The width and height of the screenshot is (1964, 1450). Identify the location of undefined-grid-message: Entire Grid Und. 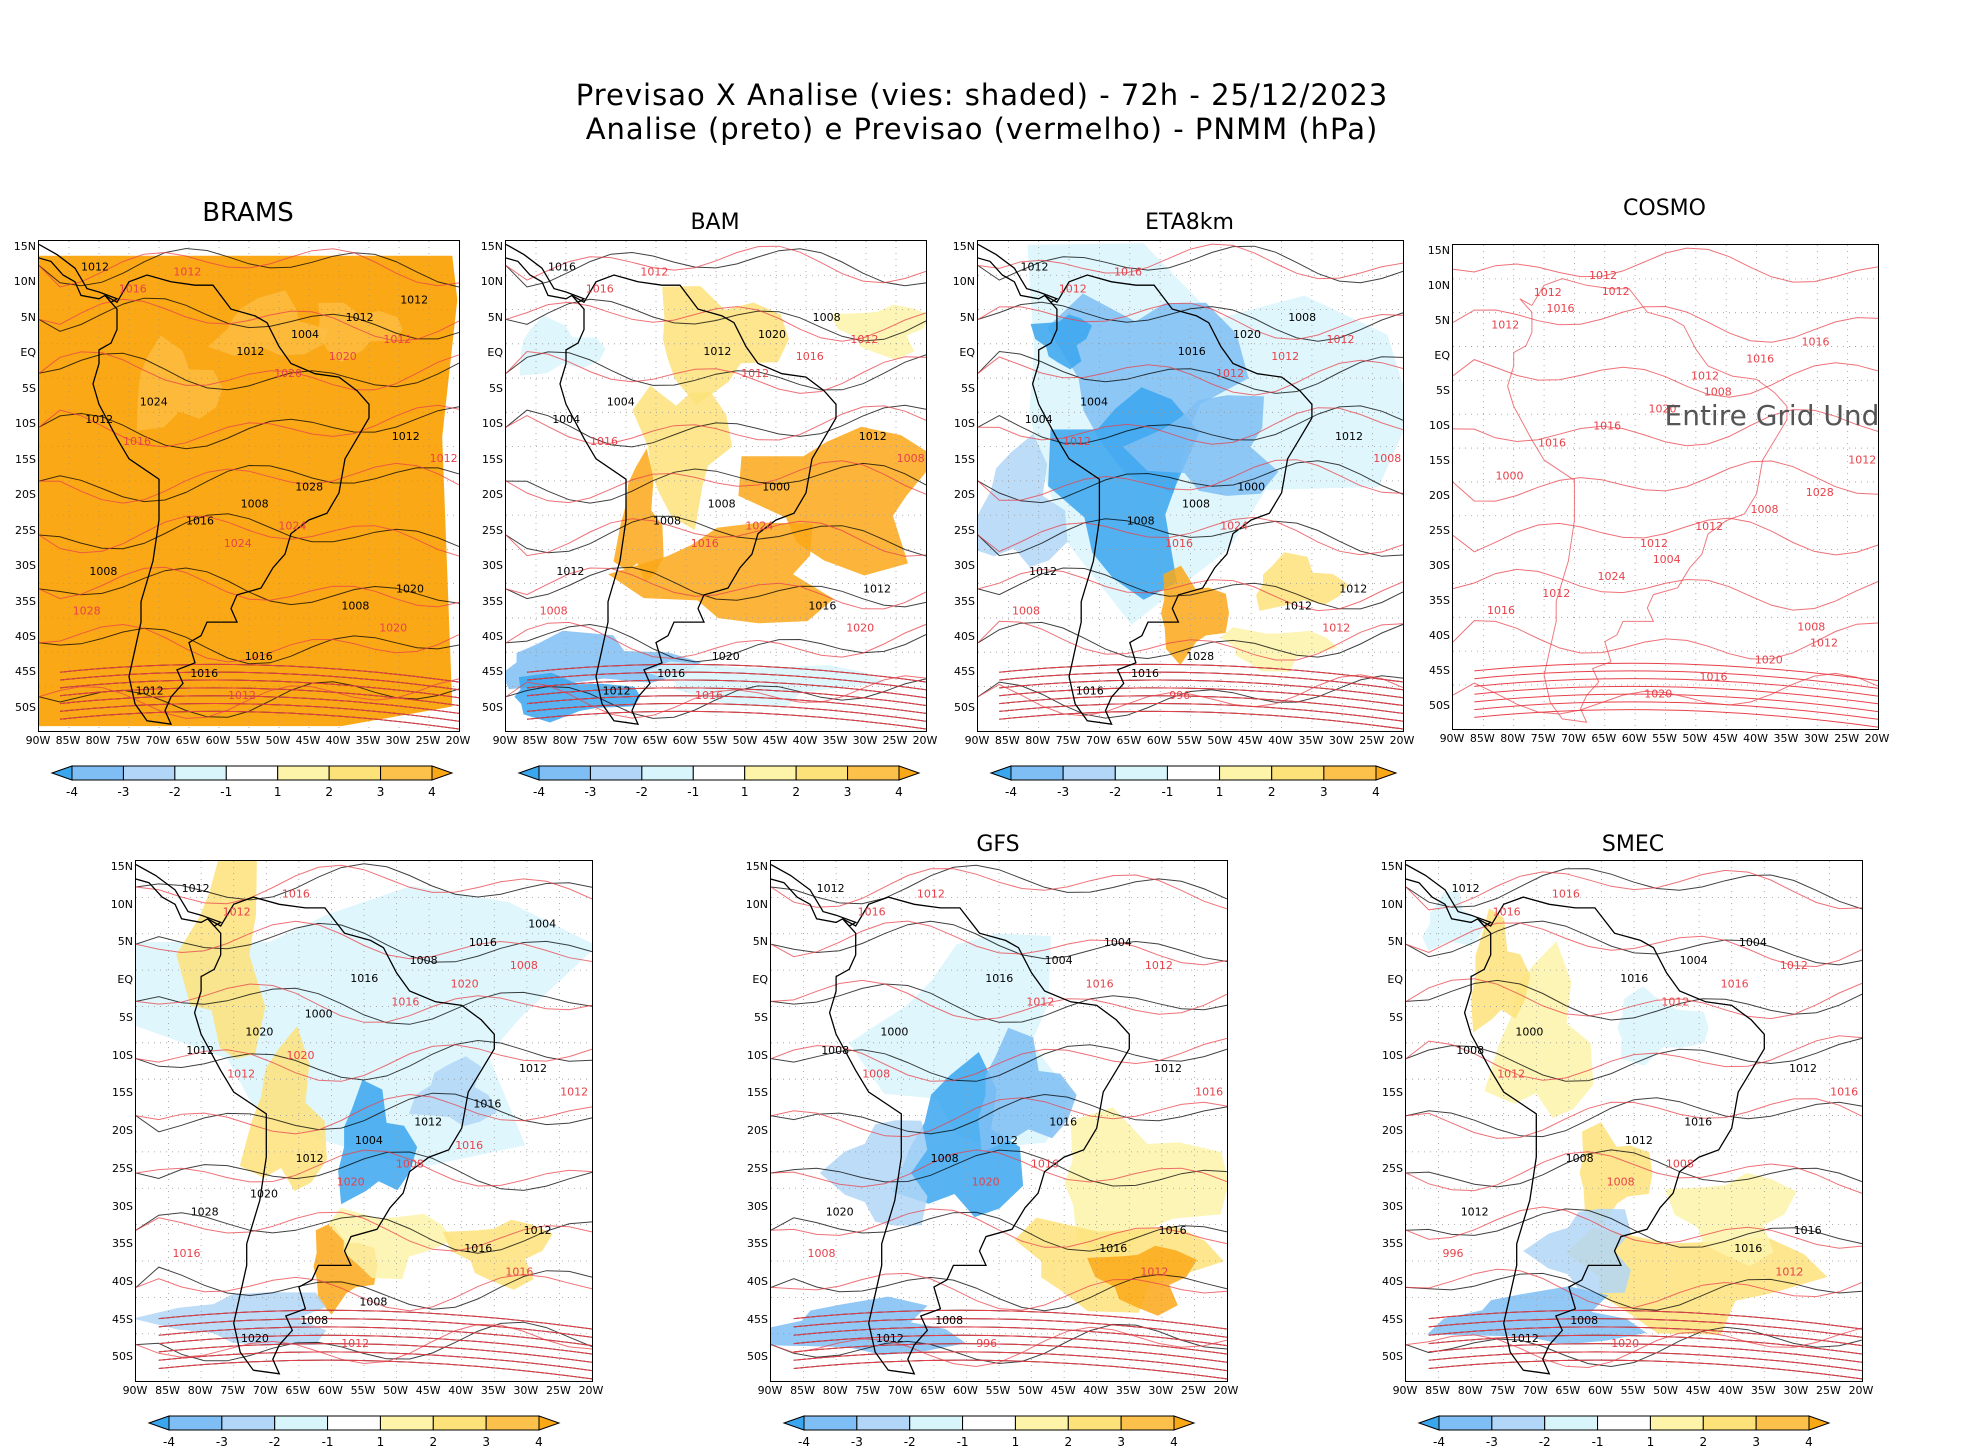
(1772, 415).